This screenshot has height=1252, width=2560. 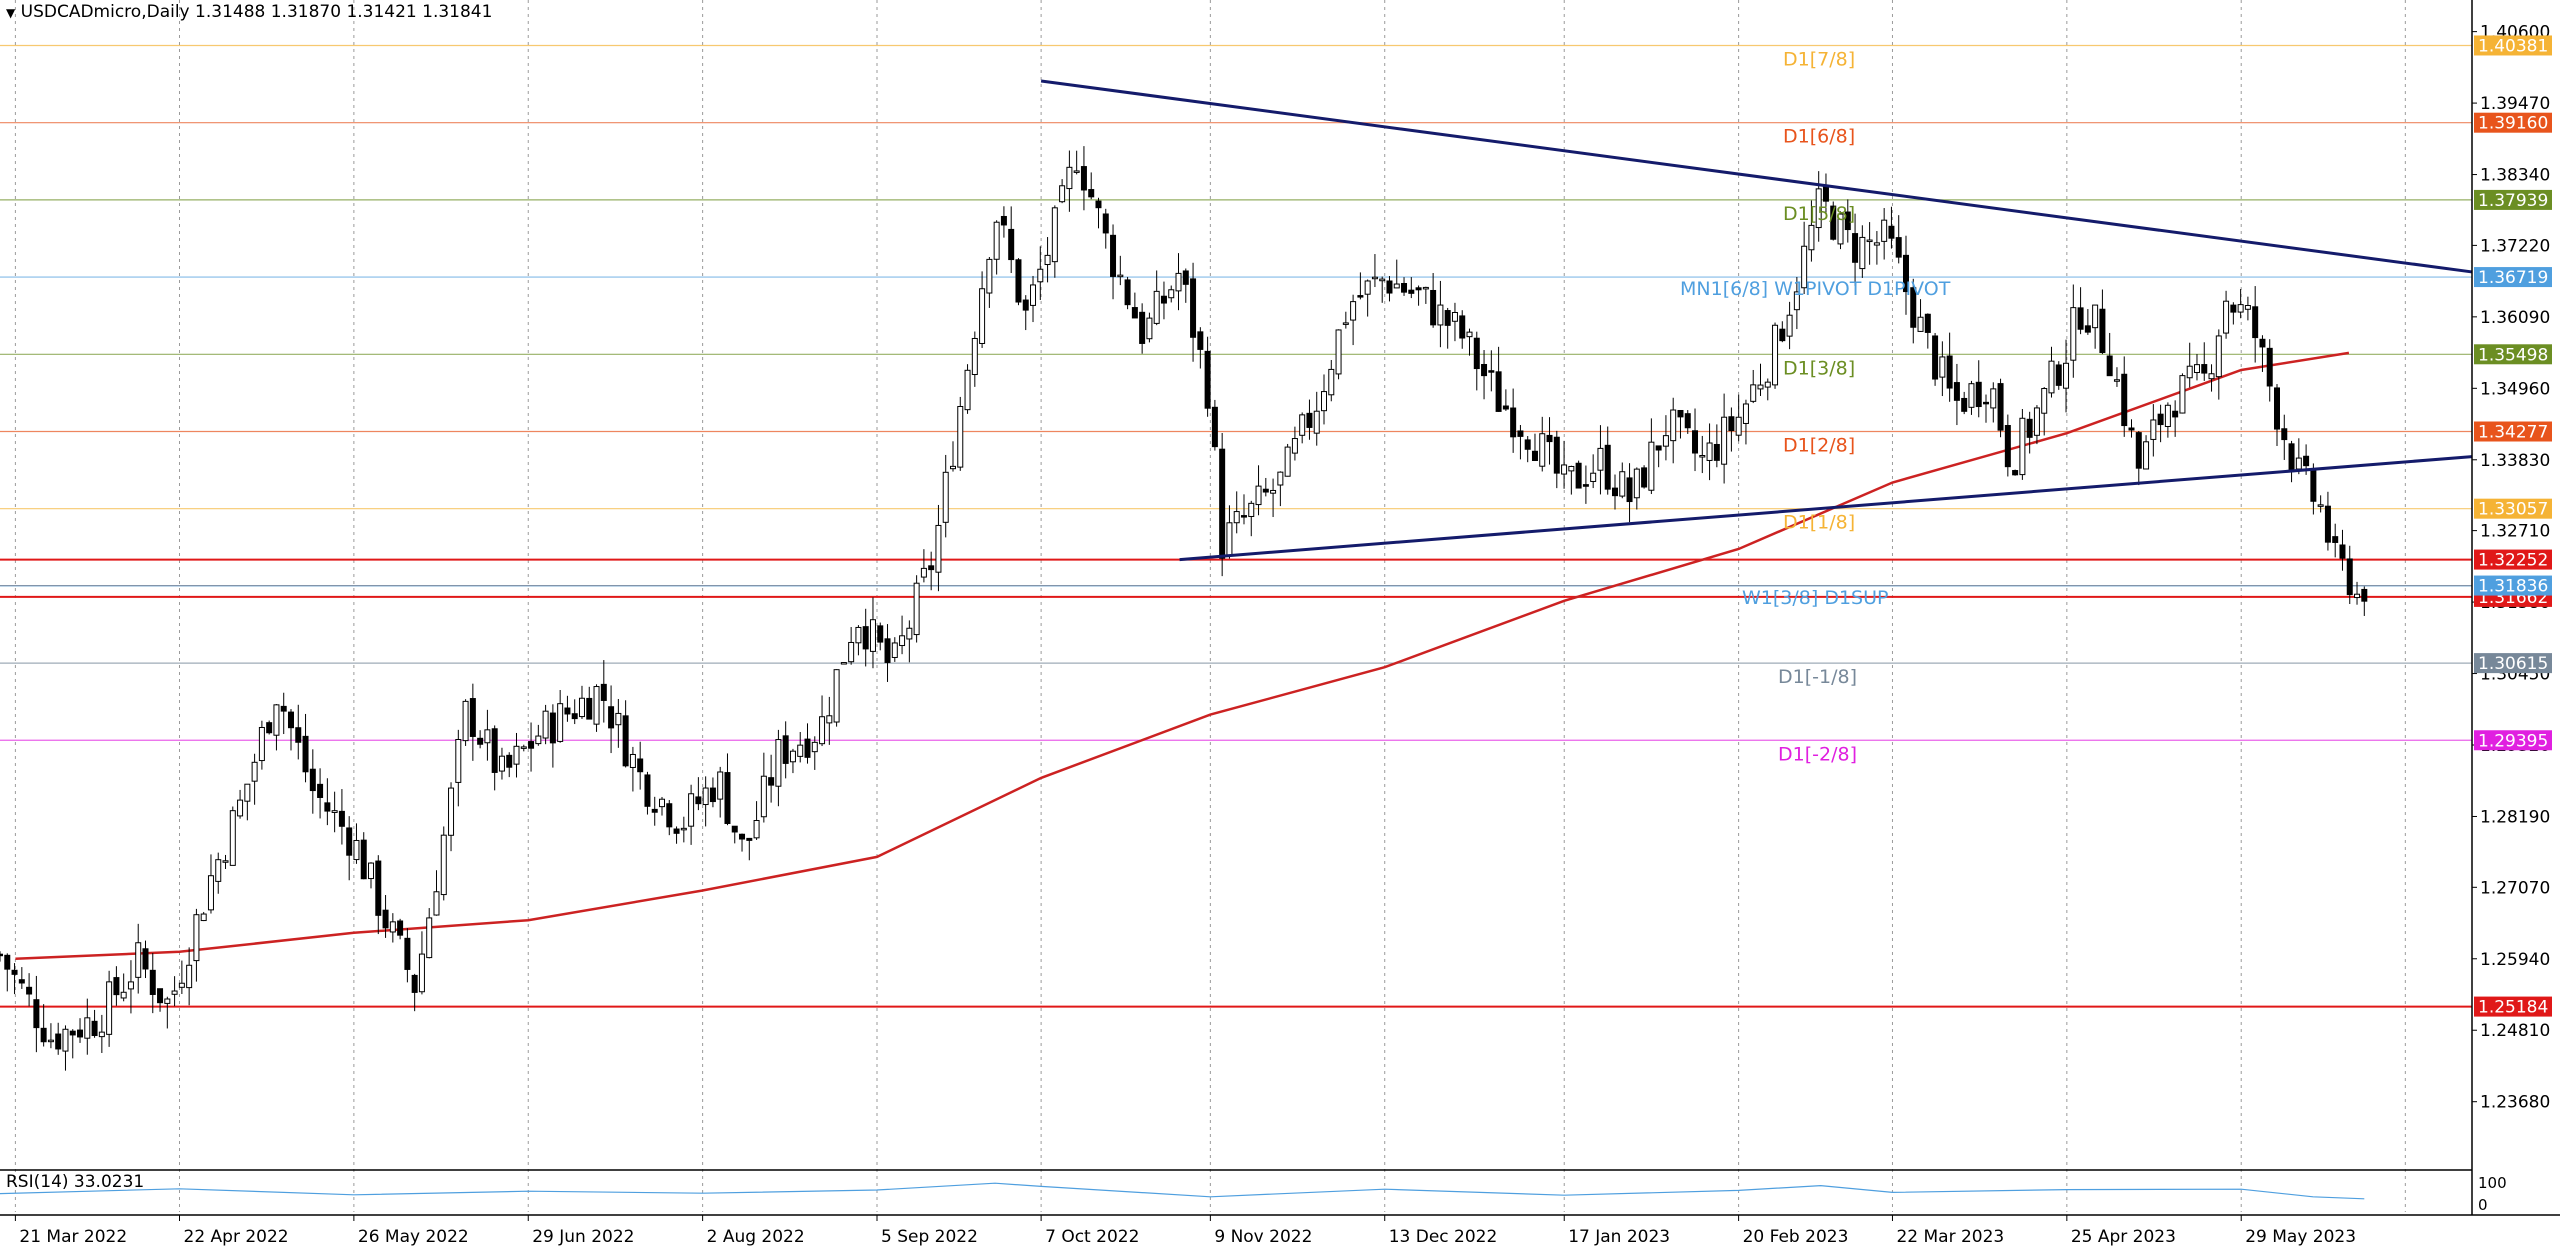 I want to click on time-tick-label: 5 Sep 2022, so click(x=929, y=1237).